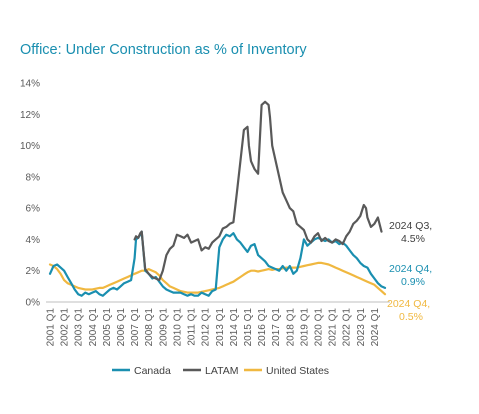 This screenshot has width=479, height=414. I want to click on legend-label-latam: LATAM, so click(221, 371).